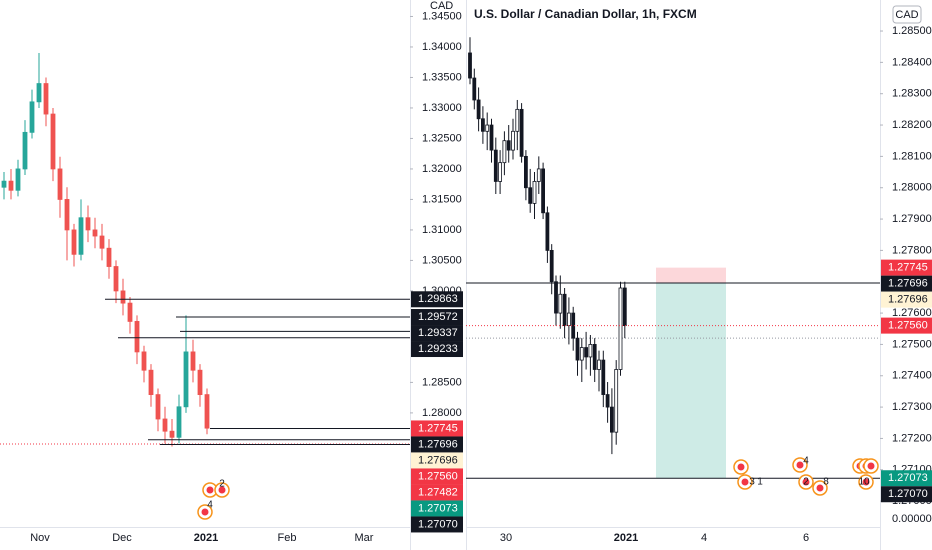 This screenshot has width=932, height=550. I want to click on y-tick-label: 1.28200, so click(912, 125).